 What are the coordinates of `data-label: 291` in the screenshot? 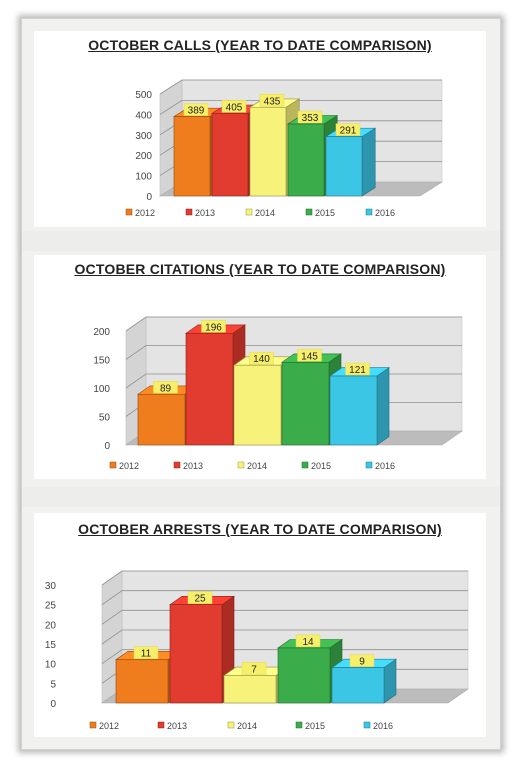 It's located at (348, 131).